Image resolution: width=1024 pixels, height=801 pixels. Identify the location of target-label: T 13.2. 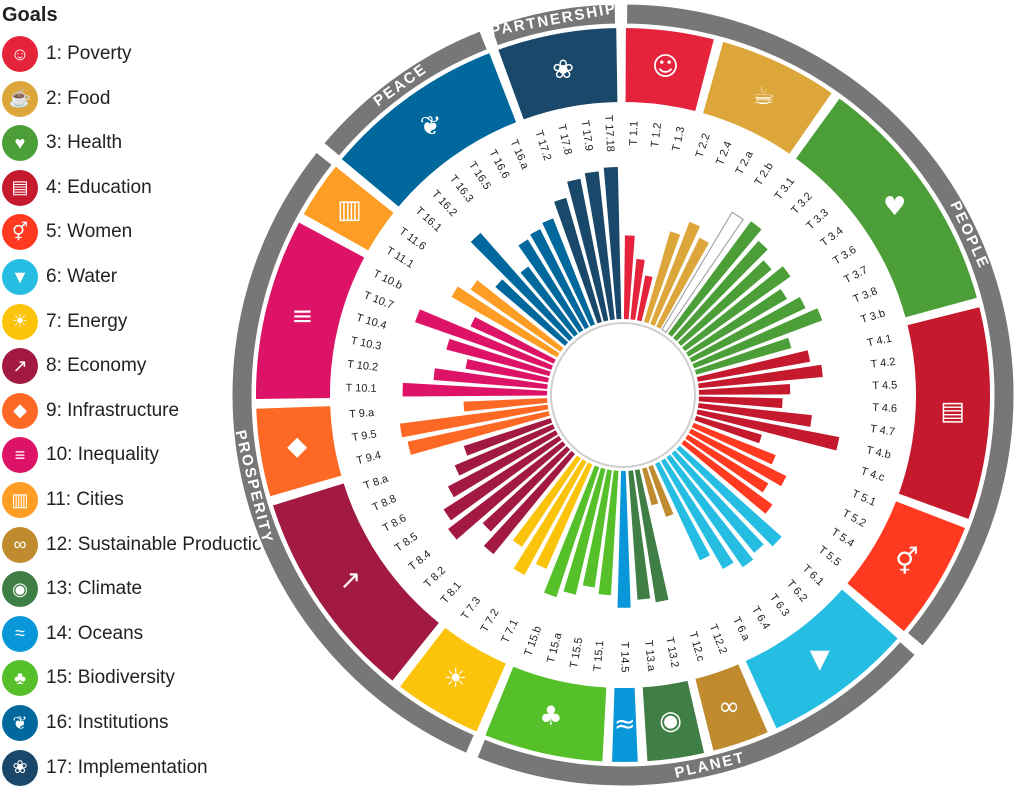
(672, 652).